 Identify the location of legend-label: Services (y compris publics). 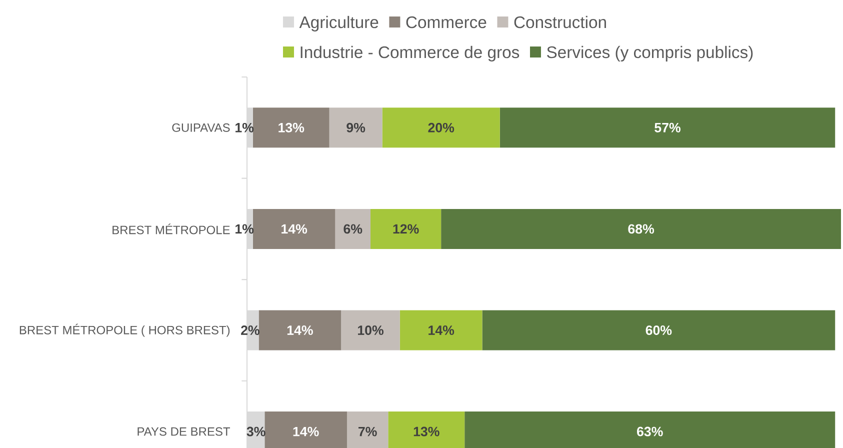
(650, 54).